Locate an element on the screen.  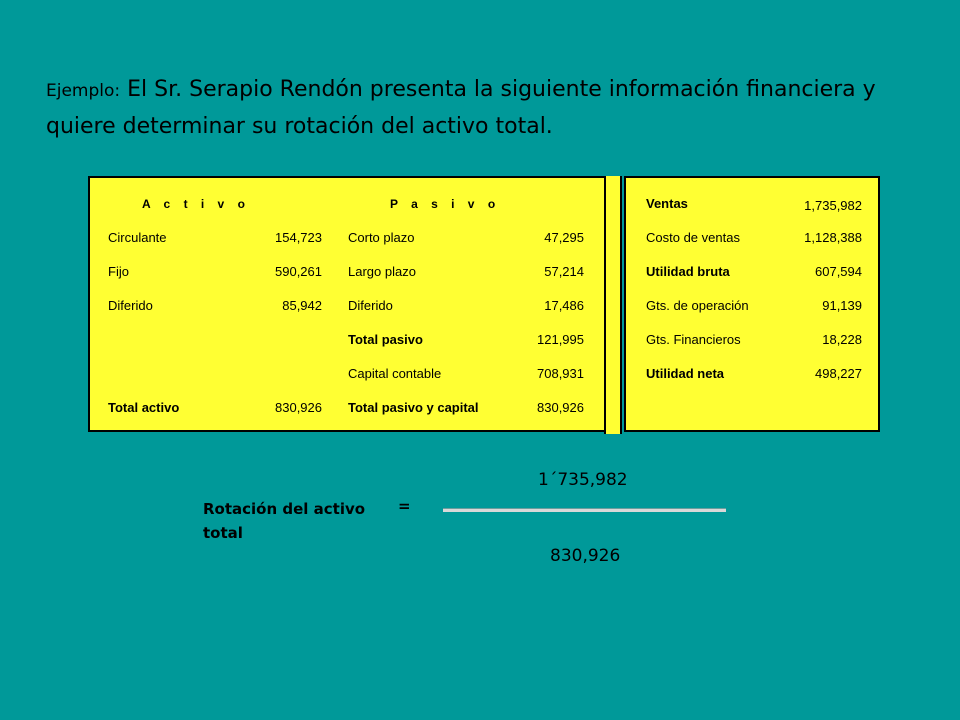
income-value-gts-operacion: 91,139 is located at coordinates (842, 305).